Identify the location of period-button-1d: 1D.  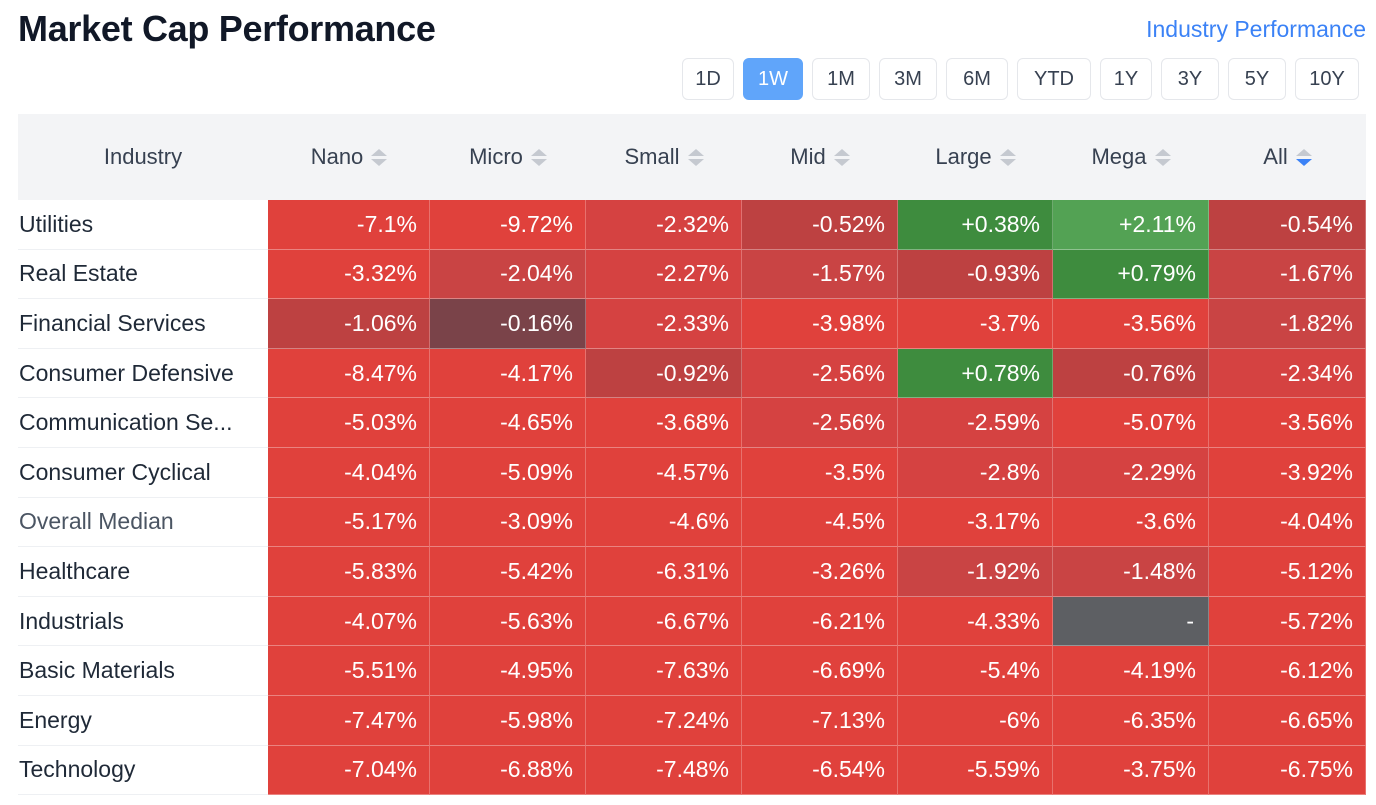
(708, 79).